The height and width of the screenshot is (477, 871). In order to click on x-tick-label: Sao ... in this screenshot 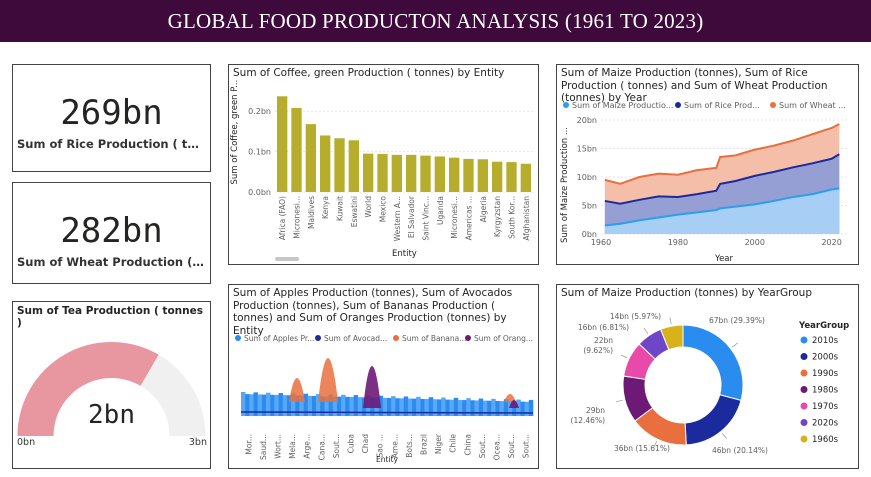, I will do `click(380, 445)`.